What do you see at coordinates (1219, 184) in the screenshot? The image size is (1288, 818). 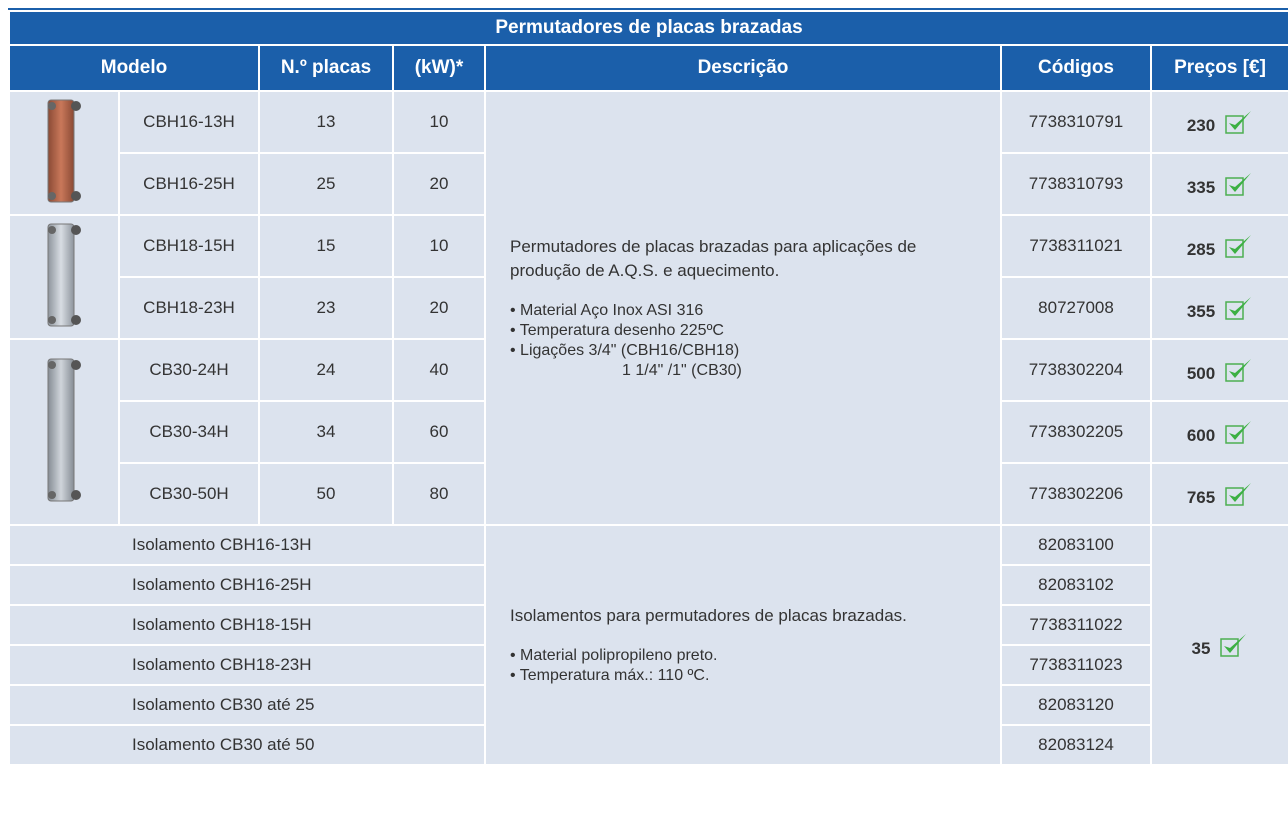 I see `price-cell: 335` at bounding box center [1219, 184].